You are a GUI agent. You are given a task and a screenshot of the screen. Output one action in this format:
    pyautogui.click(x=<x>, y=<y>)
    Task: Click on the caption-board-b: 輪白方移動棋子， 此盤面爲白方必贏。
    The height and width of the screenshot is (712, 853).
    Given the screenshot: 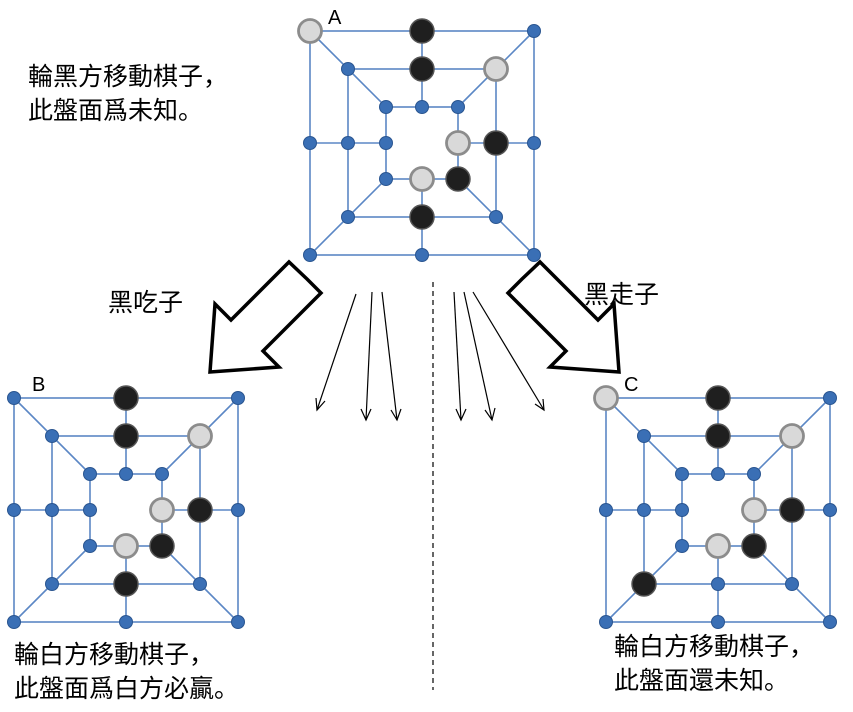 What is the action you would take?
    pyautogui.click(x=126, y=672)
    